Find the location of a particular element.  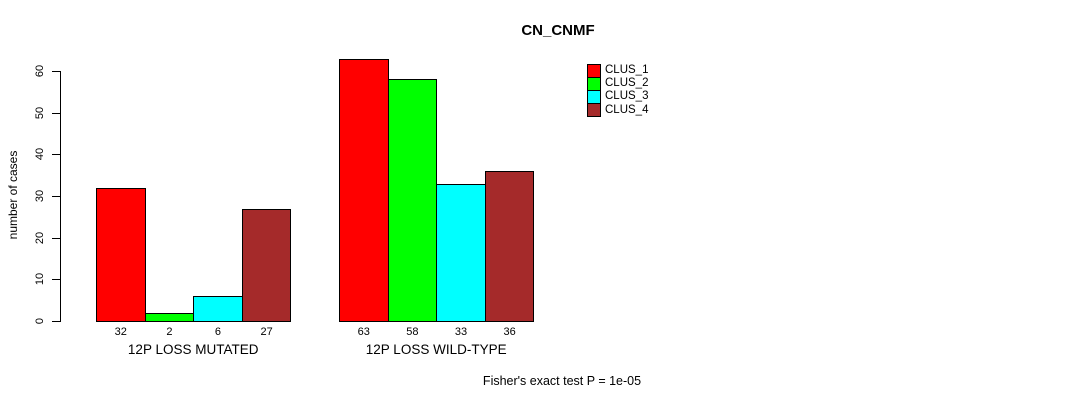

bar-value-label: 32 is located at coordinates (120, 332).